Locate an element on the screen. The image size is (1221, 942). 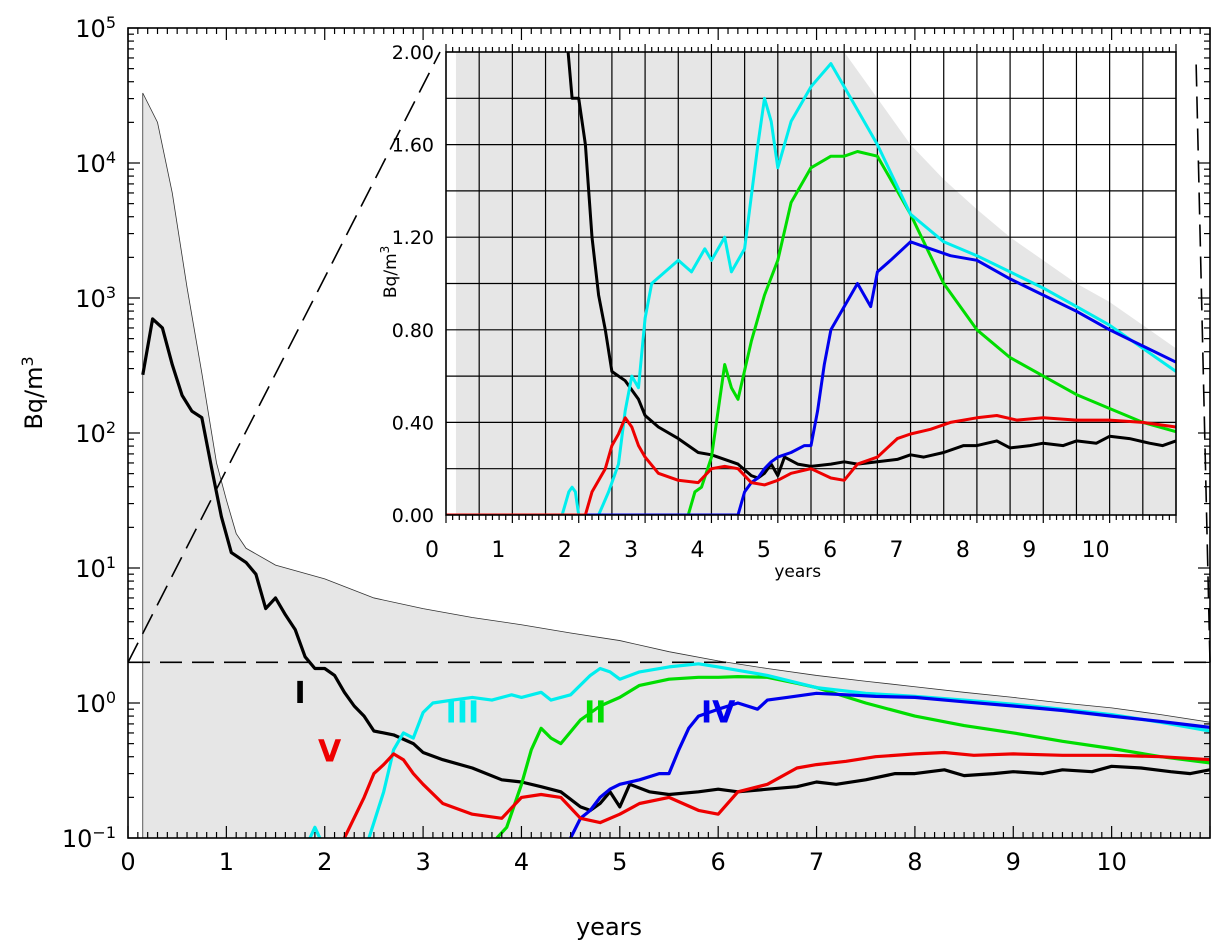
main-y-tick-labels: 10⁻¹ 10⁰ 10¹ 10² 10³ 10⁴ 10⁵ is located at coordinates (89, 433).